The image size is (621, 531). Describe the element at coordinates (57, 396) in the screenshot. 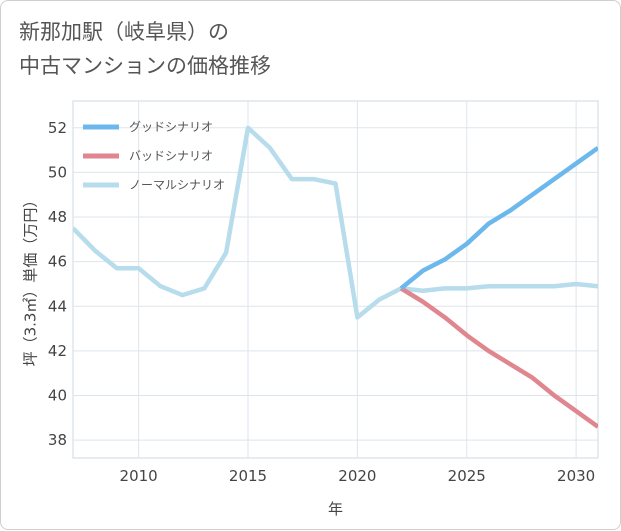

I see `y-tick-label: 40` at that location.